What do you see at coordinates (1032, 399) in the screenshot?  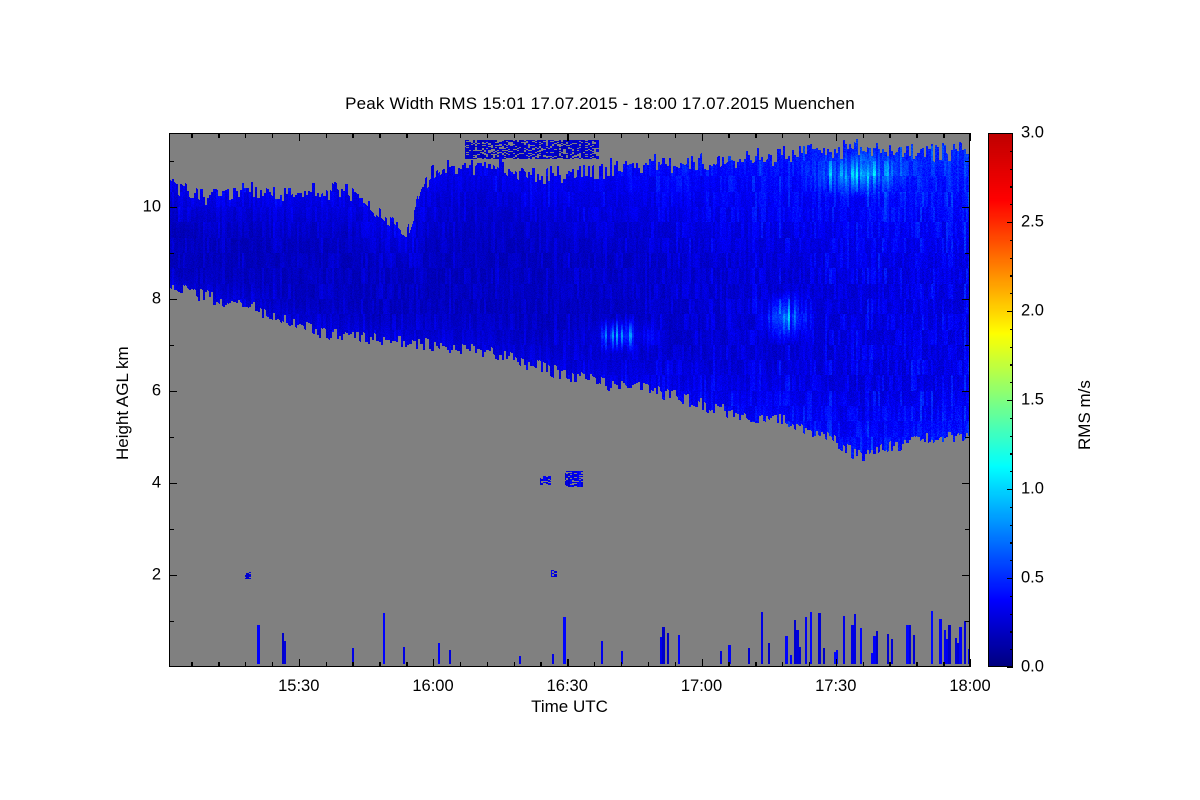 I see `colorbar-tick-label: 1.5` at bounding box center [1032, 399].